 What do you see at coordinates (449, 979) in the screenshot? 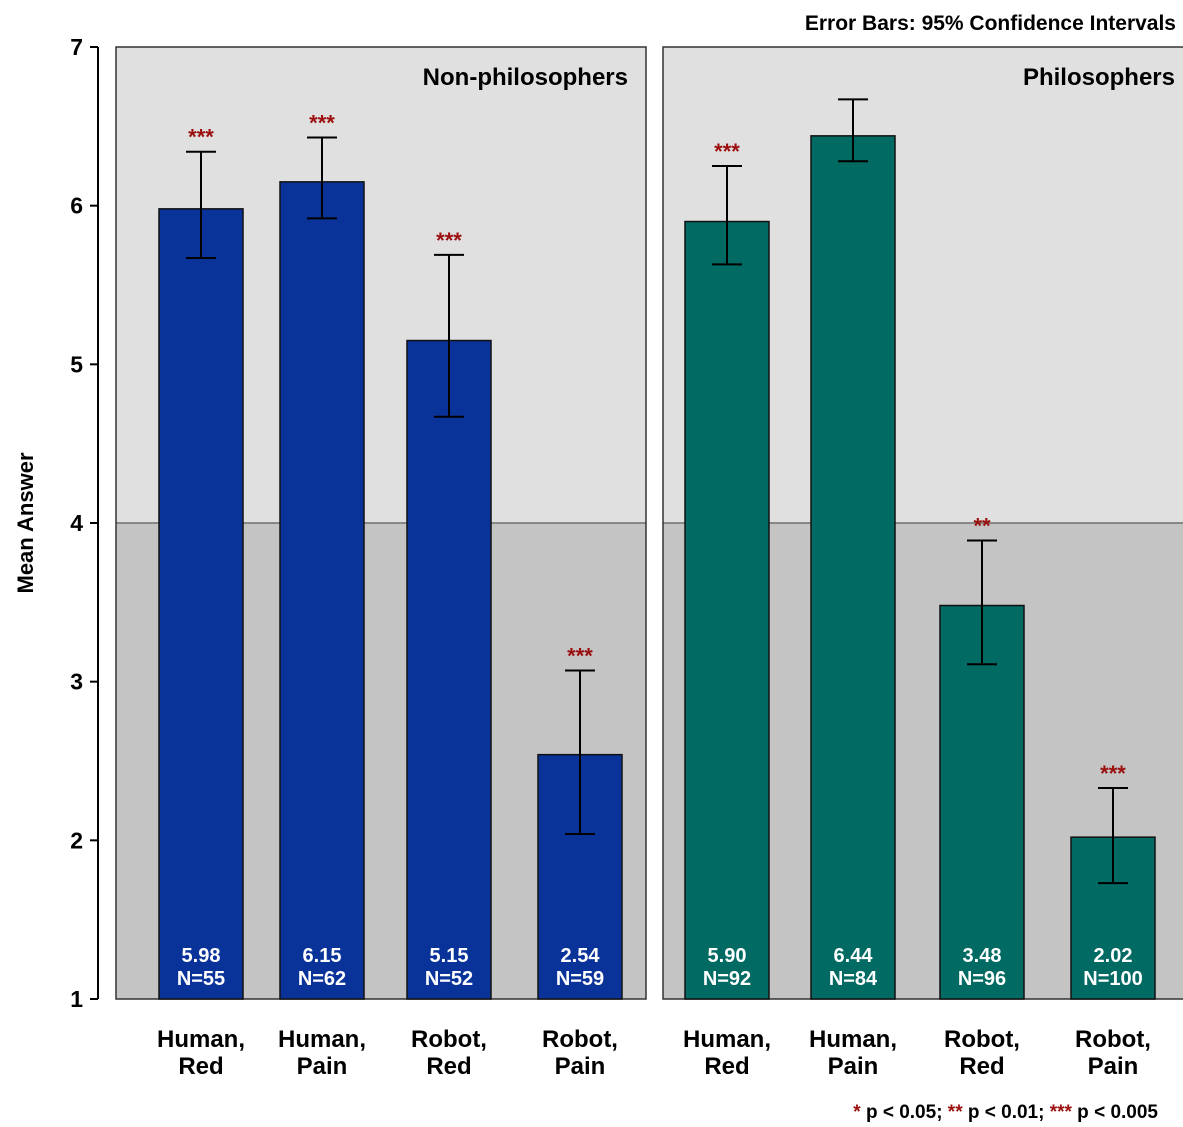
I see `bar-n-label: N=52` at bounding box center [449, 979].